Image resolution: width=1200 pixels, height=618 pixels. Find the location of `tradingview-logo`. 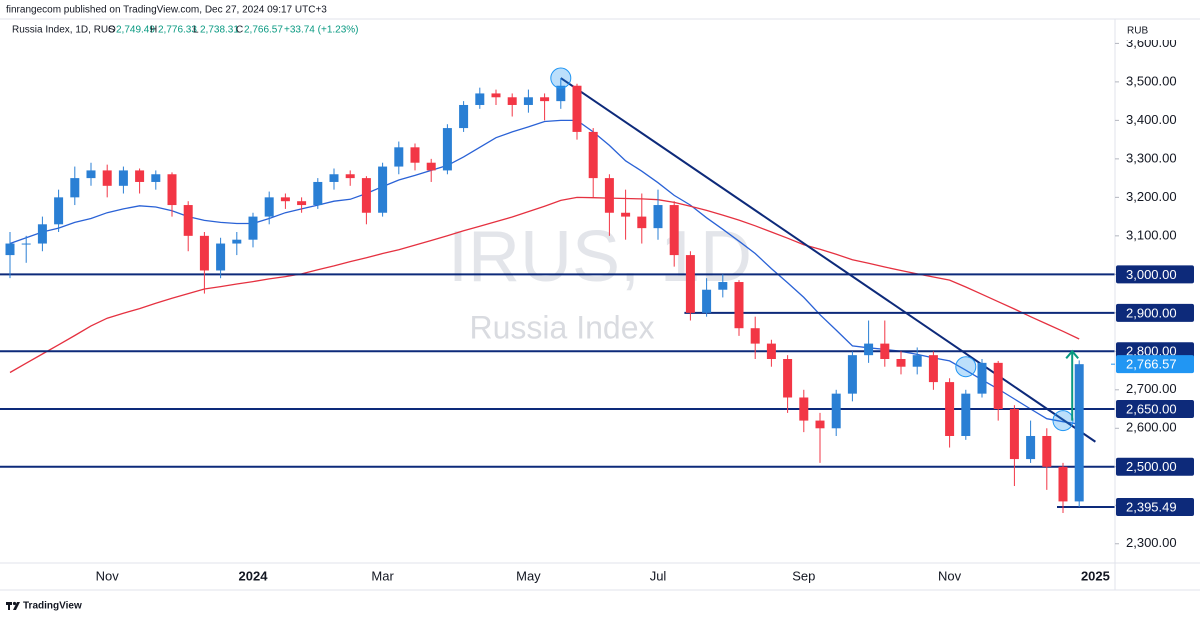

tradingview-logo is located at coordinates (13, 605).